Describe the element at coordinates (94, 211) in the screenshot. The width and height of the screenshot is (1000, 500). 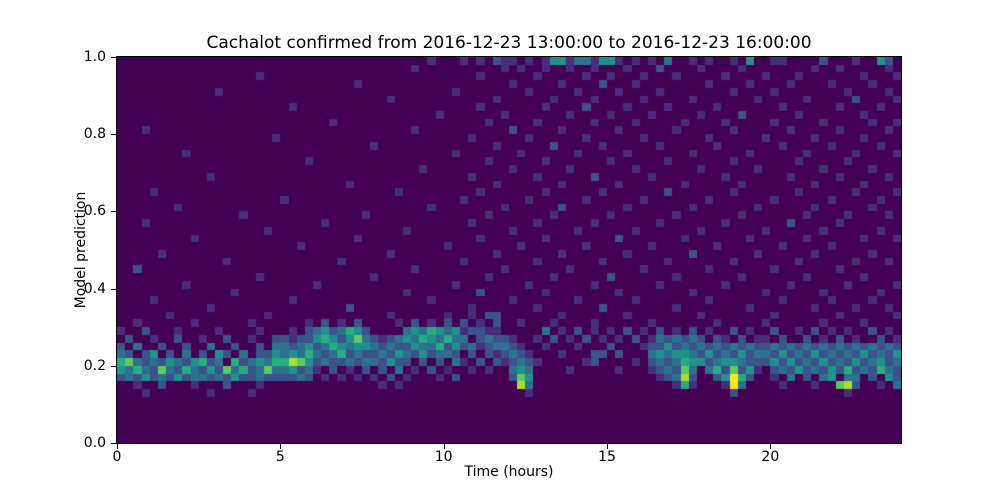
I see `y-tick-label: 0.6` at that location.